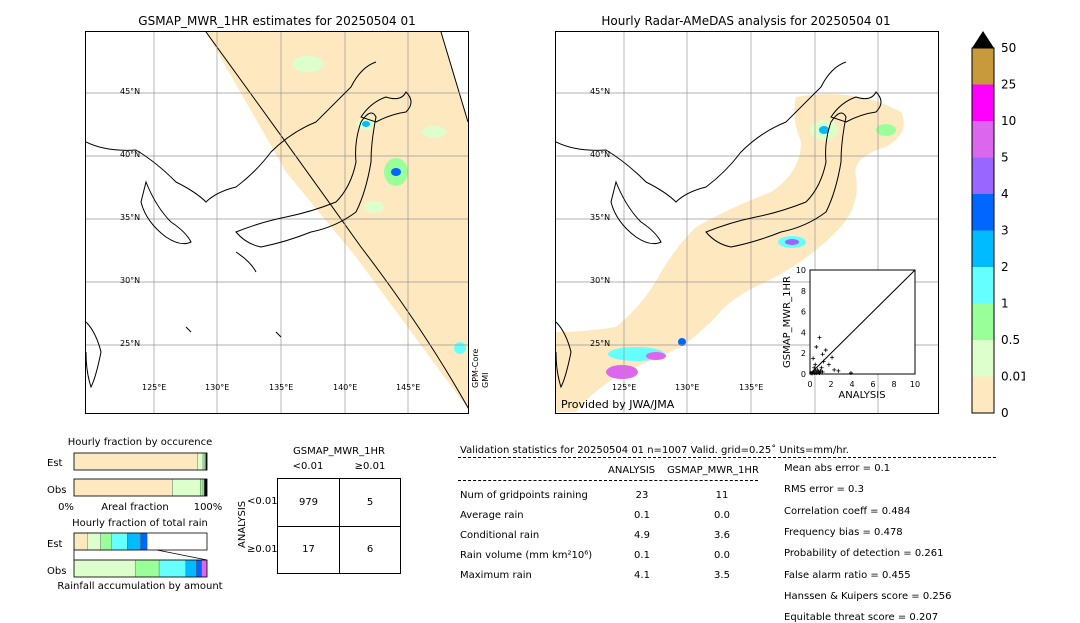  What do you see at coordinates (130, 217) in the screenshot?
I see `lat-label: 35°N` at bounding box center [130, 217].